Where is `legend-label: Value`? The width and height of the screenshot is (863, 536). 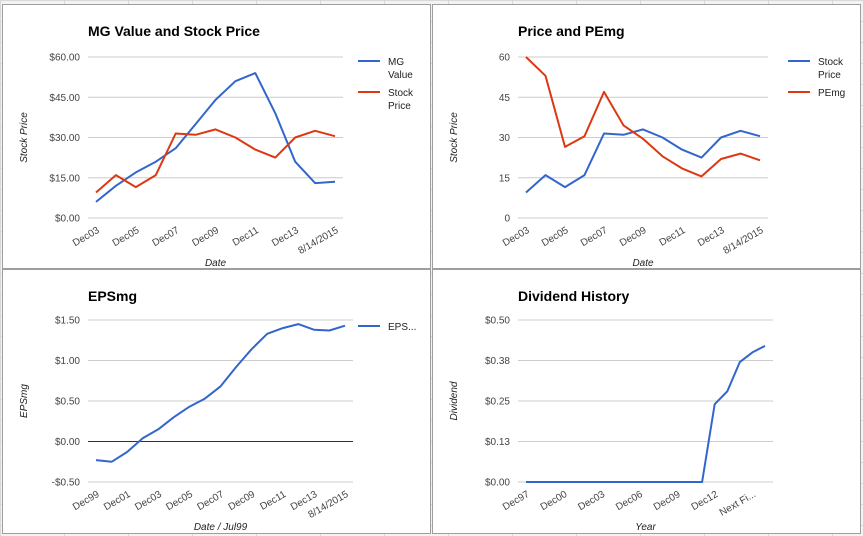
legend-label: Value is located at coordinates (400, 75).